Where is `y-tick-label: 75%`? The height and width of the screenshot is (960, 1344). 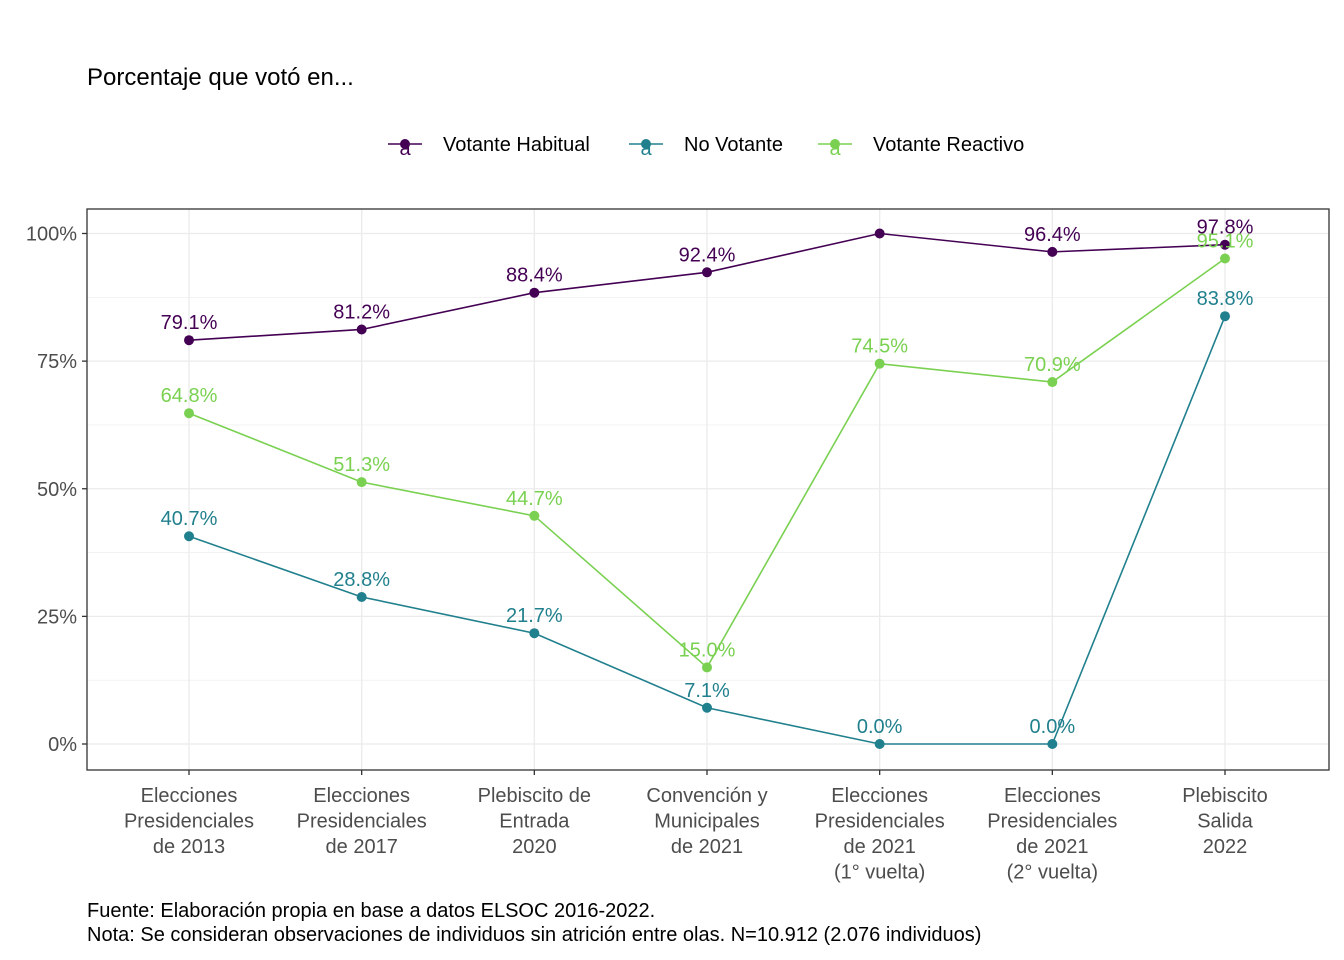
y-tick-label: 75% is located at coordinates (57, 362).